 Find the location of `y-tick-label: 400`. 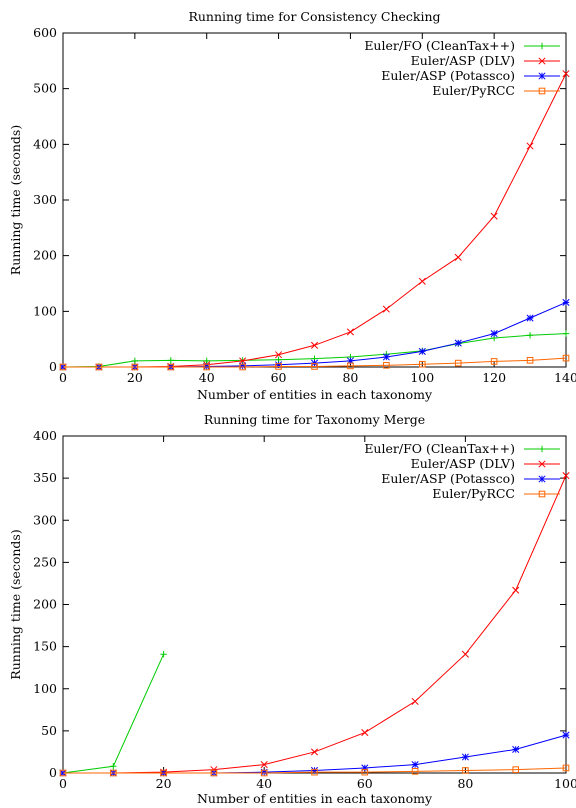

y-tick-label: 400 is located at coordinates (45, 143).